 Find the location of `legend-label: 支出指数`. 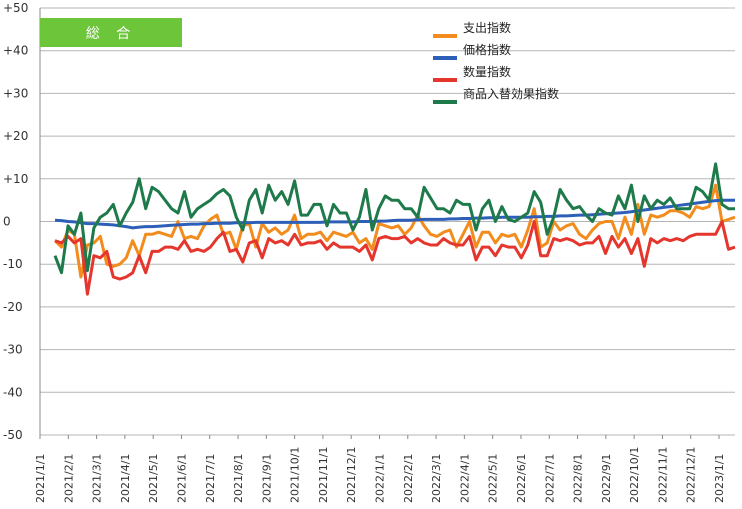

legend-label: 支出指数 is located at coordinates (487, 27).